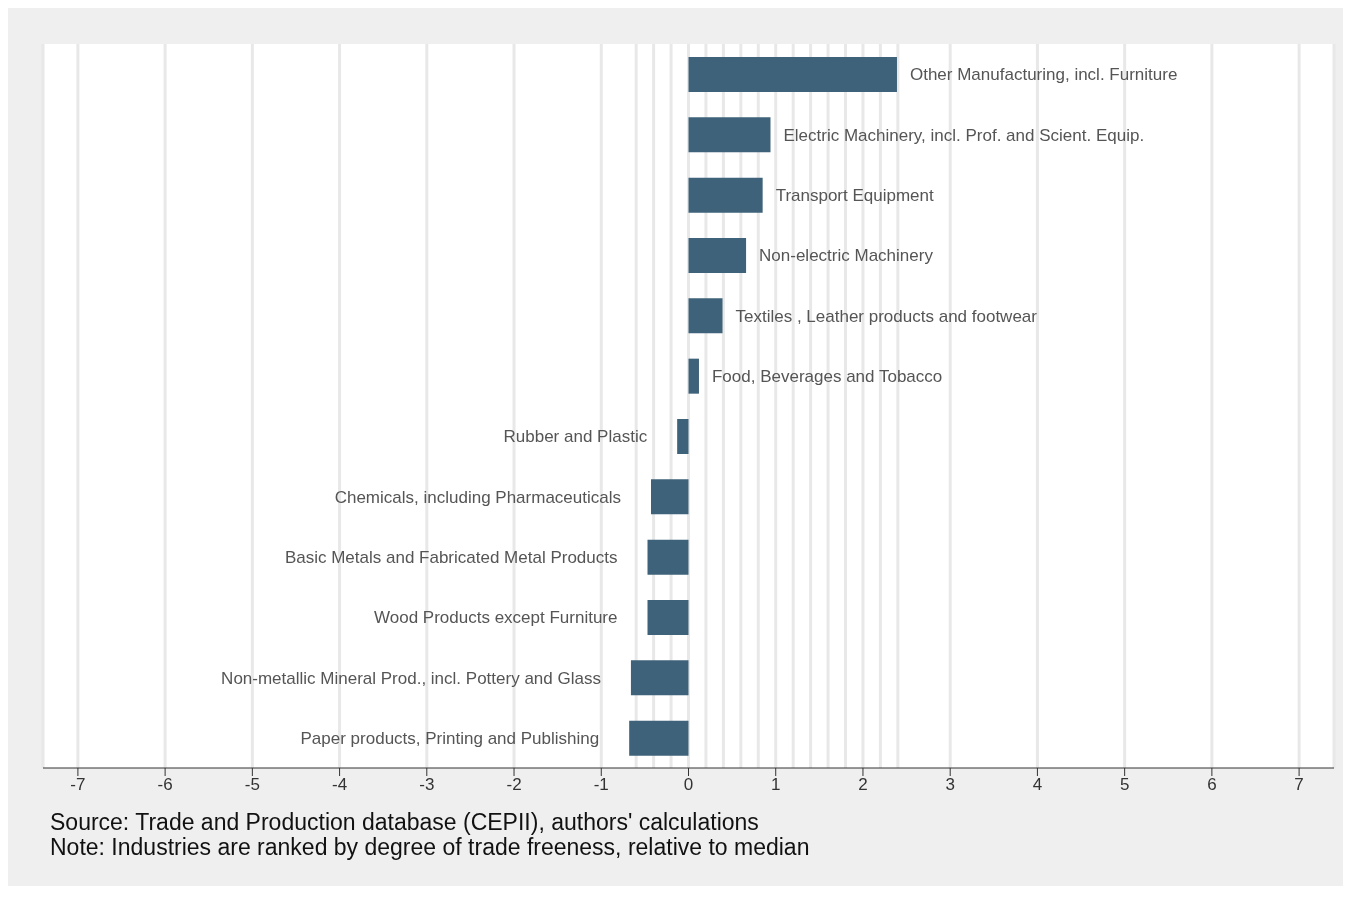 This screenshot has height=918, width=1351. Describe the element at coordinates (846, 256) in the screenshot. I see `y-tick-label: Non-electric Machinery` at that location.